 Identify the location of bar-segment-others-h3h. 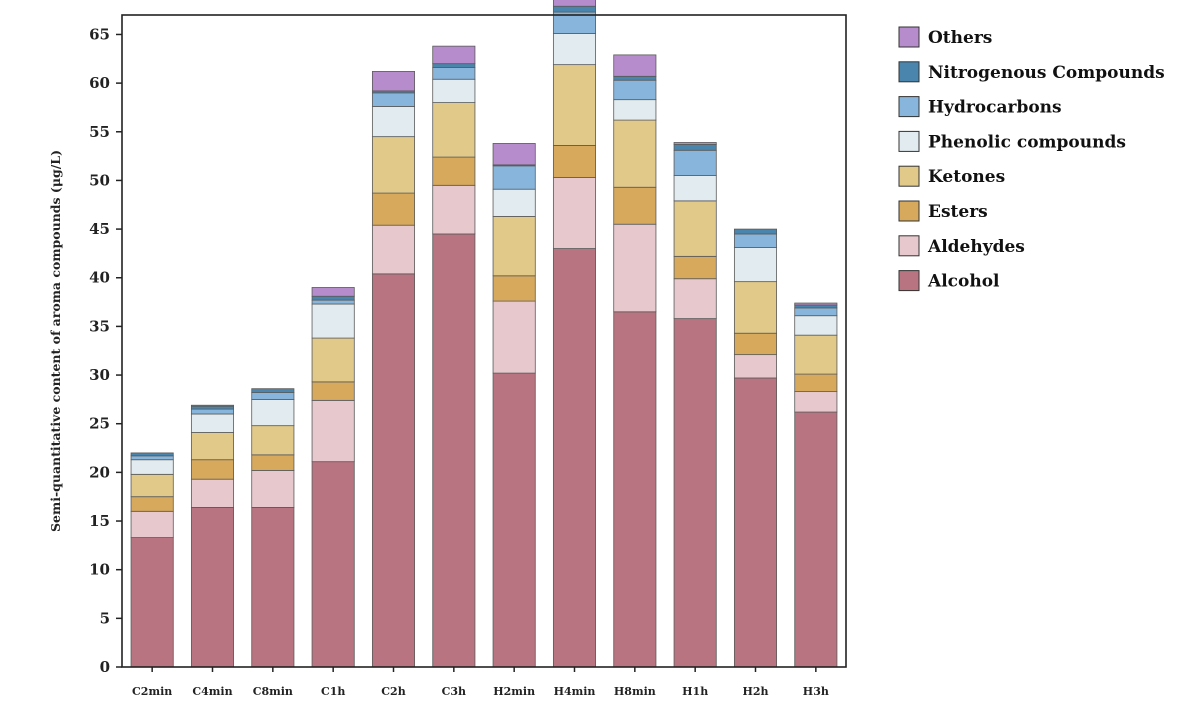
(816, 304).